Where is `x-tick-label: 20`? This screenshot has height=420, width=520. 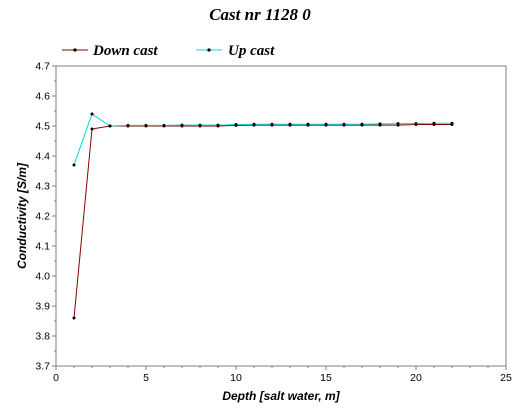
x-tick-label: 20 is located at coordinates (416, 378).